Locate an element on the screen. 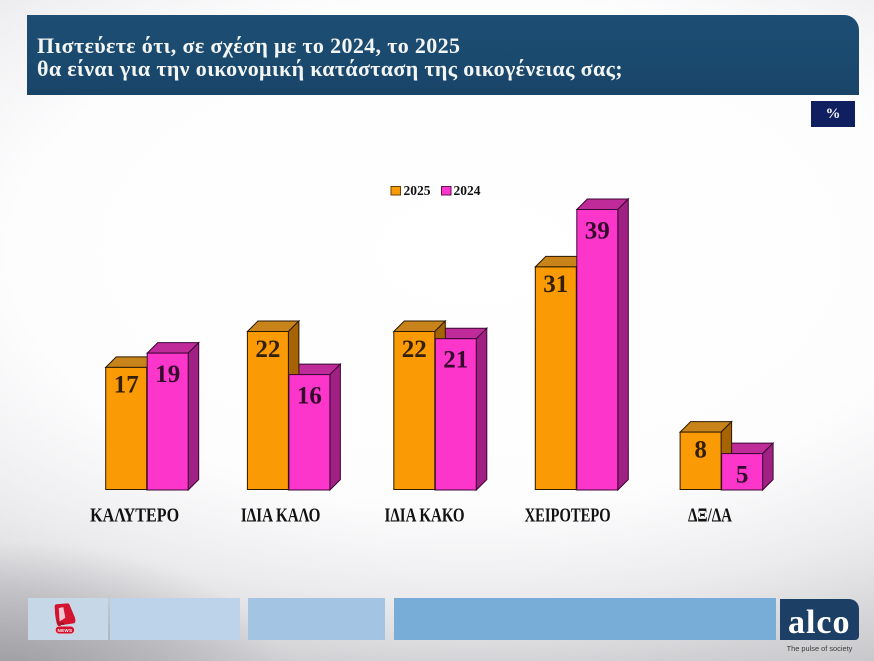 The image size is (874, 661). svg-text: ΙΔΙΑ ΚΑΛΟ is located at coordinates (281, 516).